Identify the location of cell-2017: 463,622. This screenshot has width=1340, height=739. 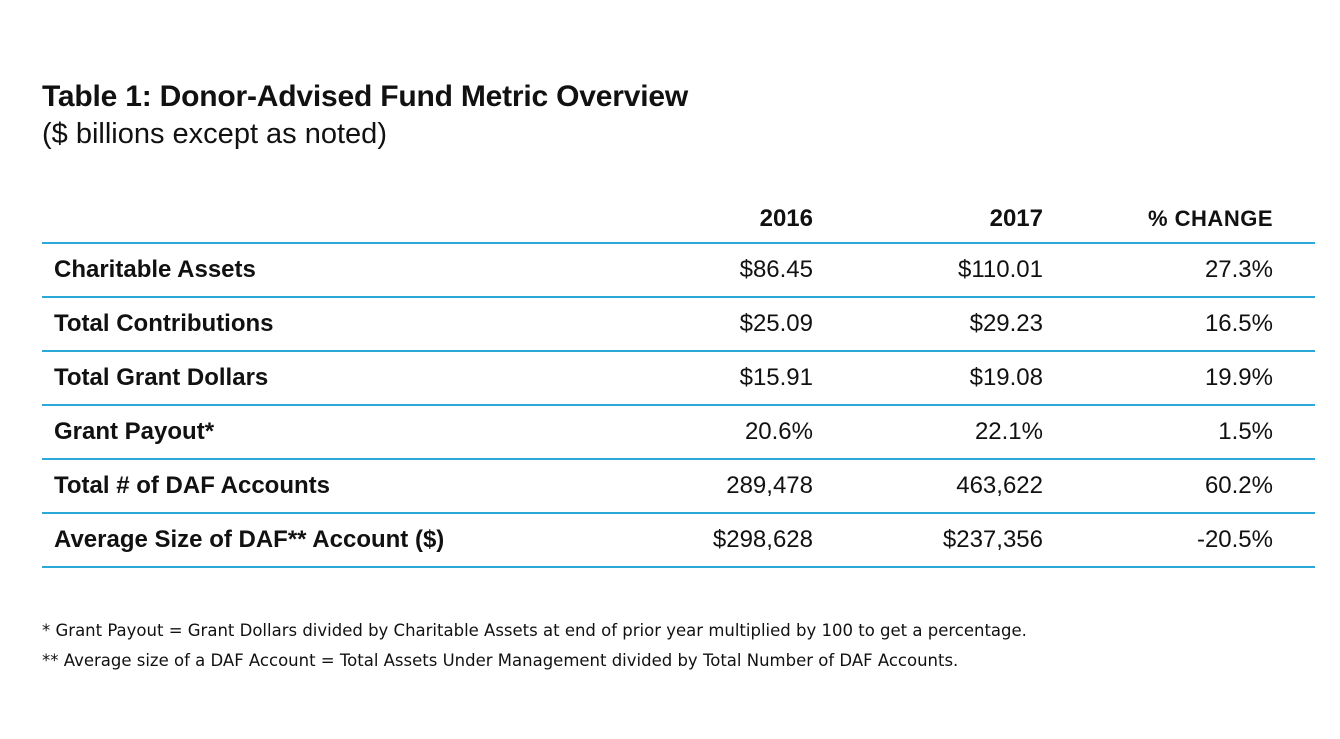
(928, 486).